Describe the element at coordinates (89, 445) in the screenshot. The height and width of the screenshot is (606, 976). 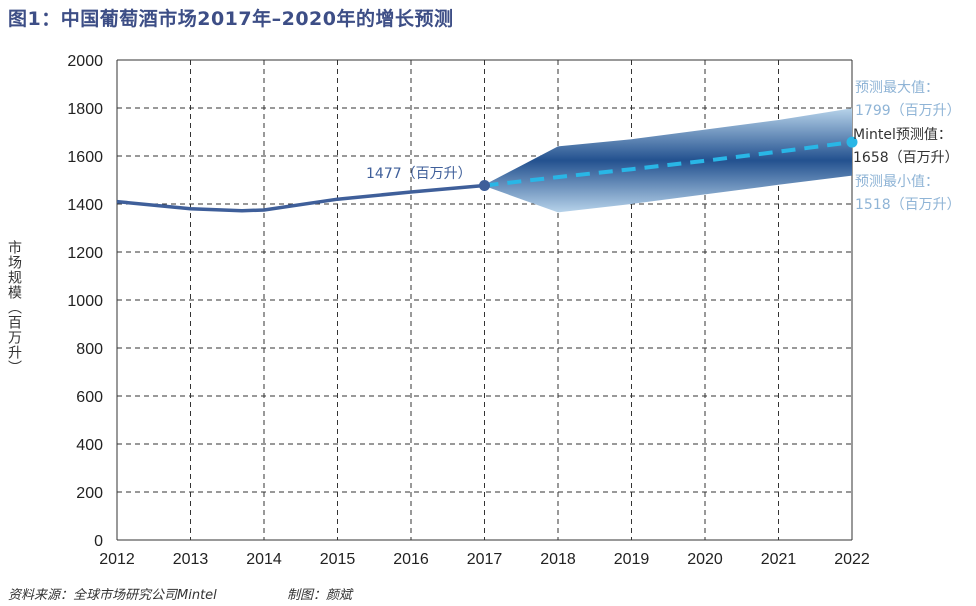
I see `y-tick-label: 400` at that location.